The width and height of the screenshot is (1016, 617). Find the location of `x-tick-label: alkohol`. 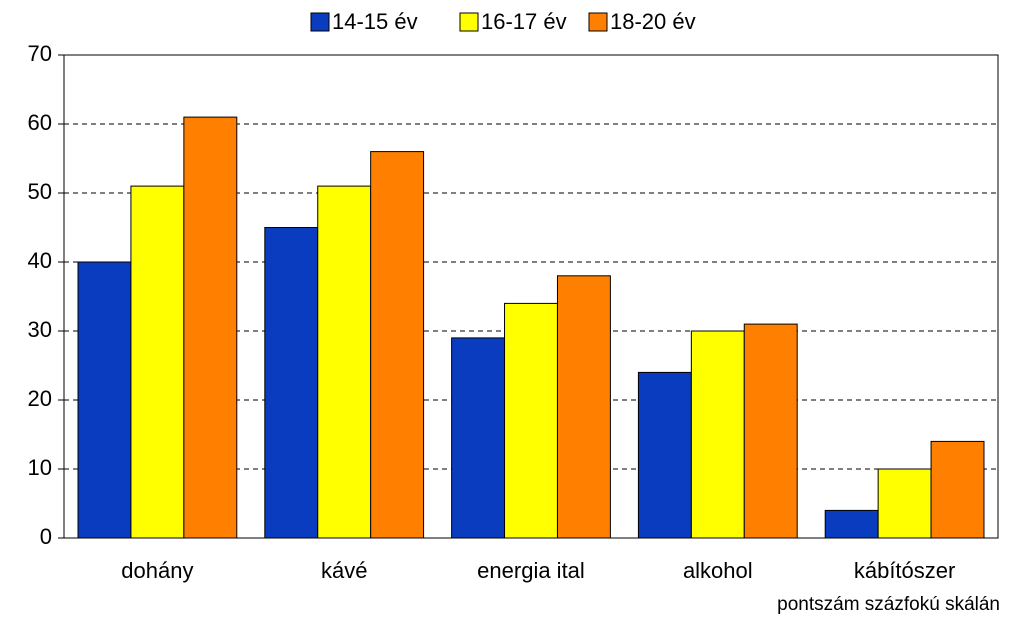

x-tick-label: alkohol is located at coordinates (718, 570).